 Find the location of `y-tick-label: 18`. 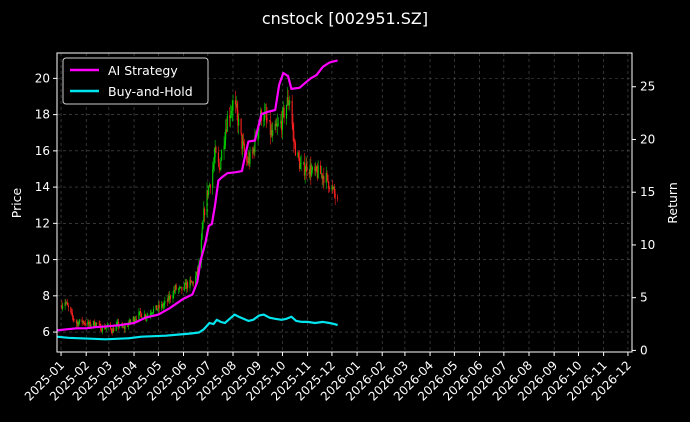

y-tick-label: 18 is located at coordinates (42, 115).